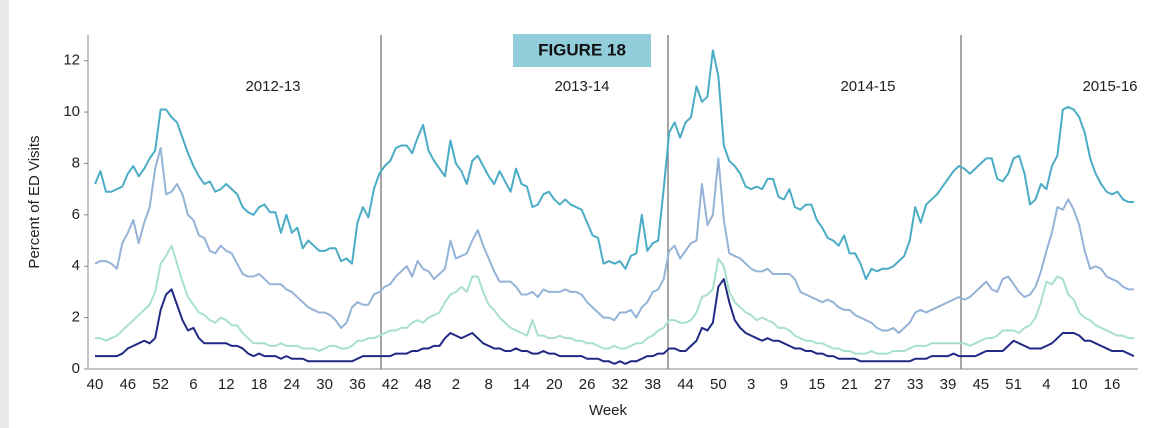  What do you see at coordinates (620, 384) in the screenshot?
I see `x-tick-label: 32` at bounding box center [620, 384].